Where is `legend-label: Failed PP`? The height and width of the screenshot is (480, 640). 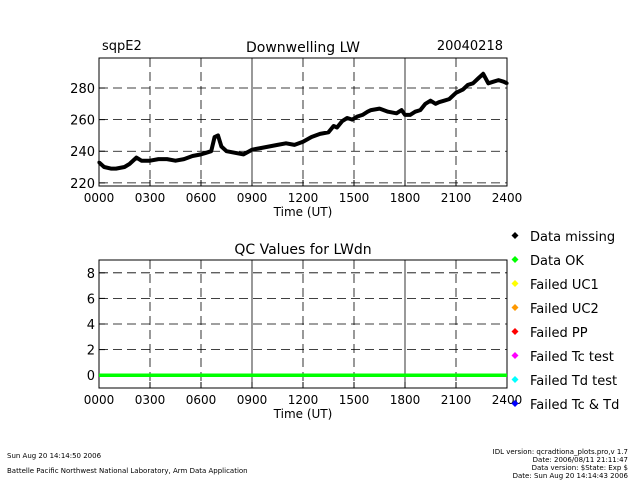 legend-label: Failed PP is located at coordinates (559, 333).